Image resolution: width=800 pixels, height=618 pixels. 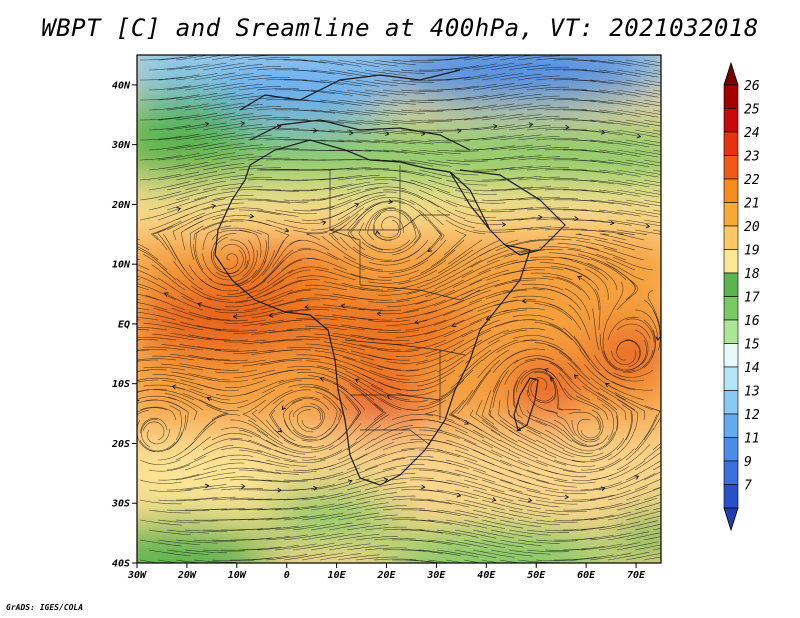 What do you see at coordinates (586, 575) in the screenshot?
I see `lon-tick-label: 60E` at bounding box center [586, 575].